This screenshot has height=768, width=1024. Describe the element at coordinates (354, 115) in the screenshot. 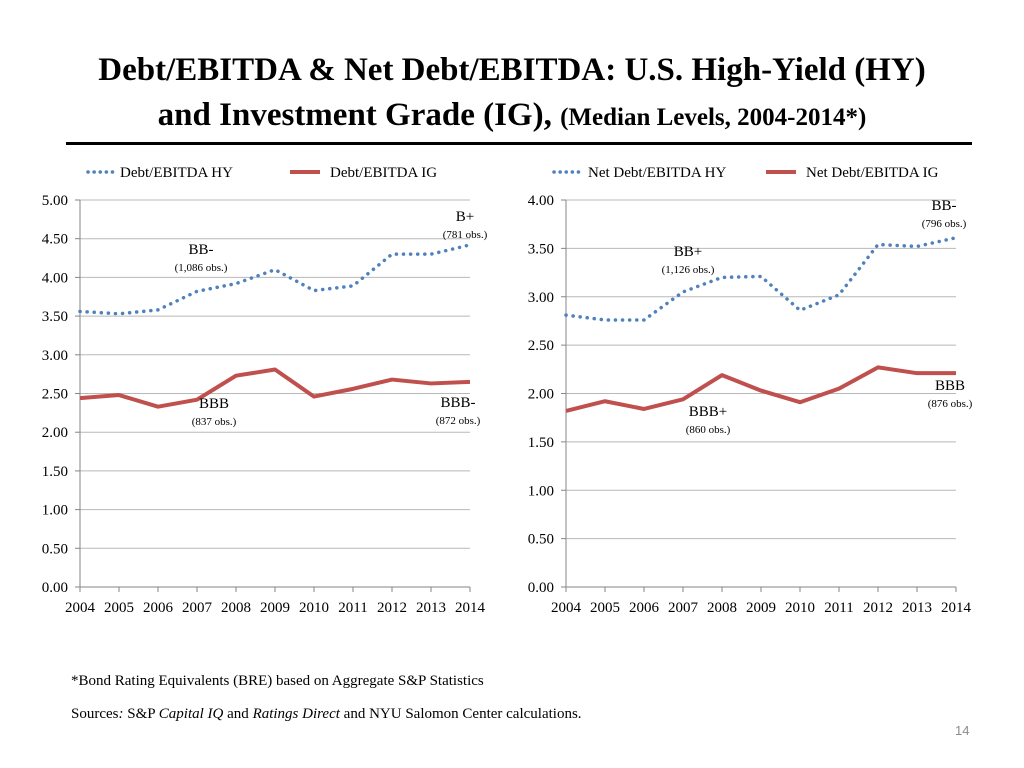

I see `title-main: and Investment Grade (IG),` at that location.